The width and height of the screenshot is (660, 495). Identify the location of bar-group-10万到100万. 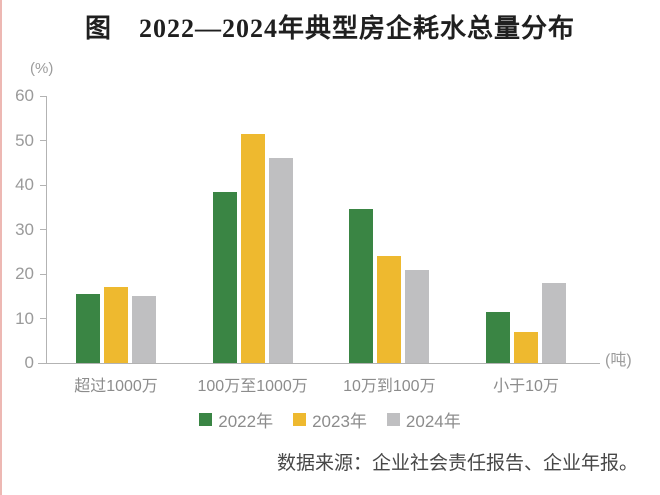
(389, 286).